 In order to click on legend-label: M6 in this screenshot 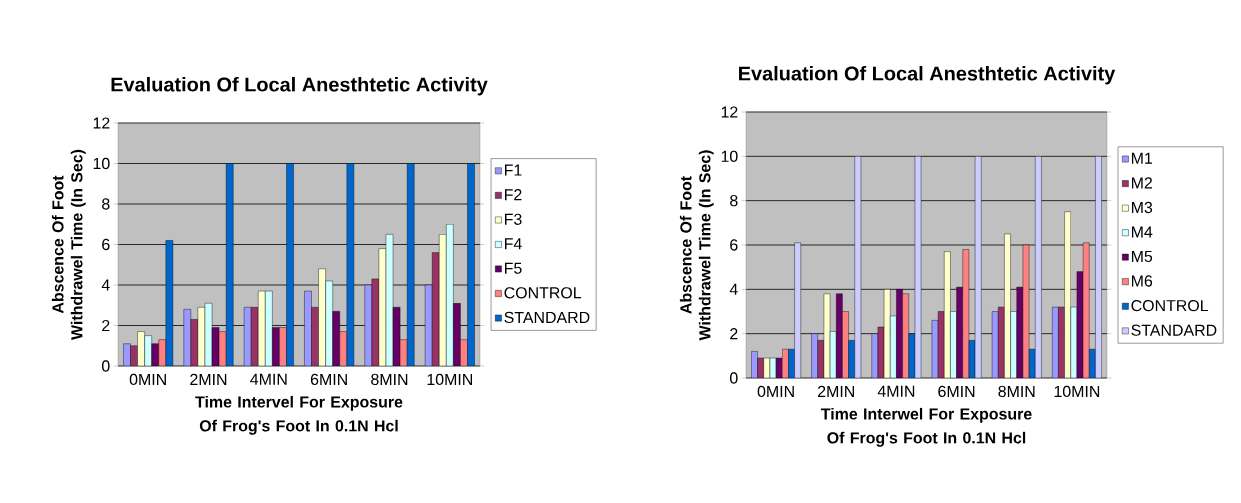, I will do `click(1142, 281)`.